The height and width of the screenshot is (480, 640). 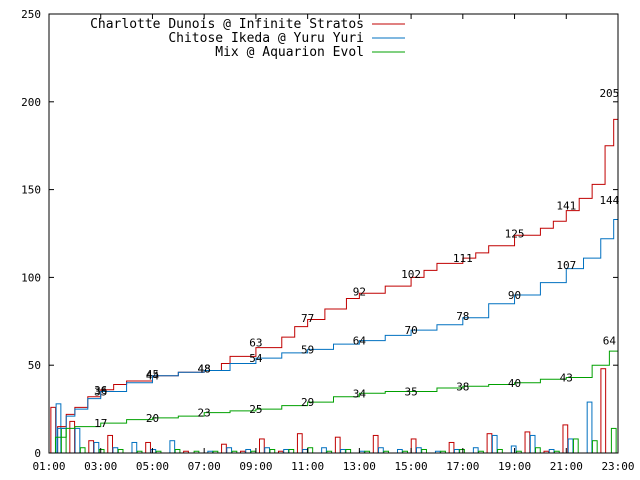 What do you see at coordinates (514, 295) in the screenshot?
I see `data-label-chitose-ikeda-yuru-yuri-8: 90` at bounding box center [514, 295].